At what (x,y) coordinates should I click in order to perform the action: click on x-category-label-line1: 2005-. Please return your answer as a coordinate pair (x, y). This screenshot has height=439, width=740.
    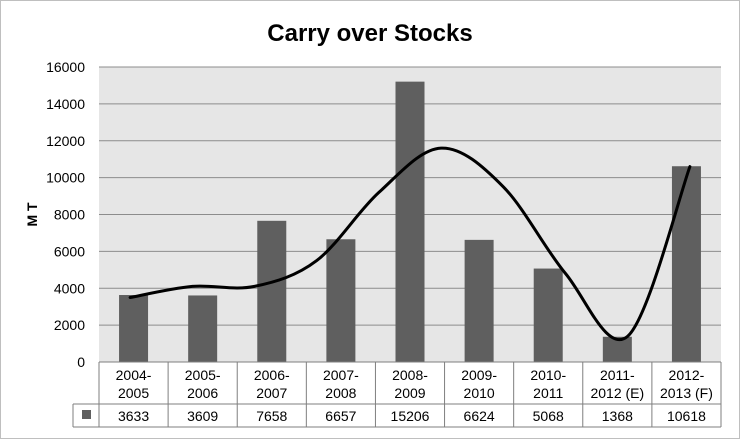
    Looking at the image, I should click on (203, 375).